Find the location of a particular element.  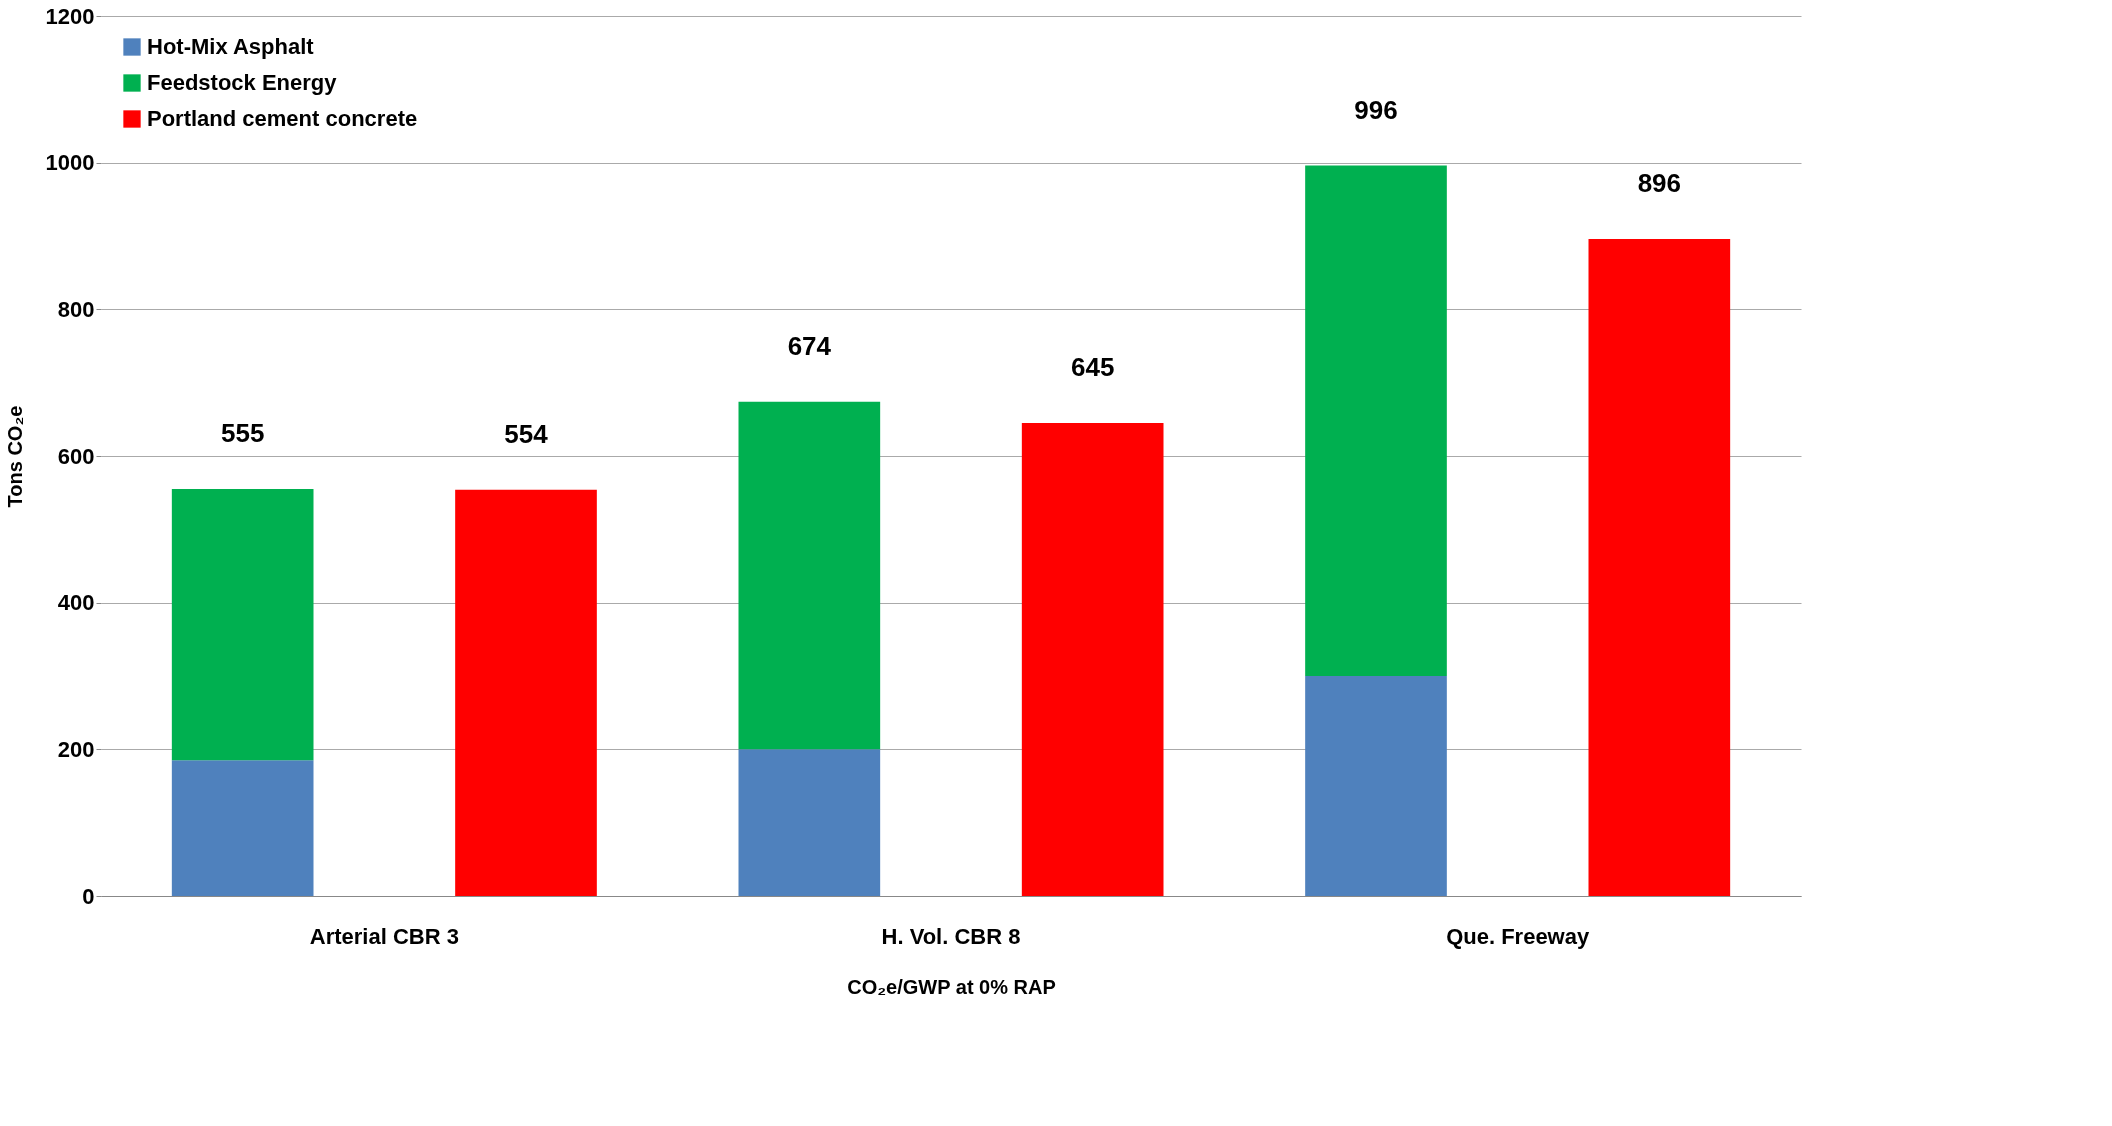

y-tick-label: 400 is located at coordinates (76, 603).